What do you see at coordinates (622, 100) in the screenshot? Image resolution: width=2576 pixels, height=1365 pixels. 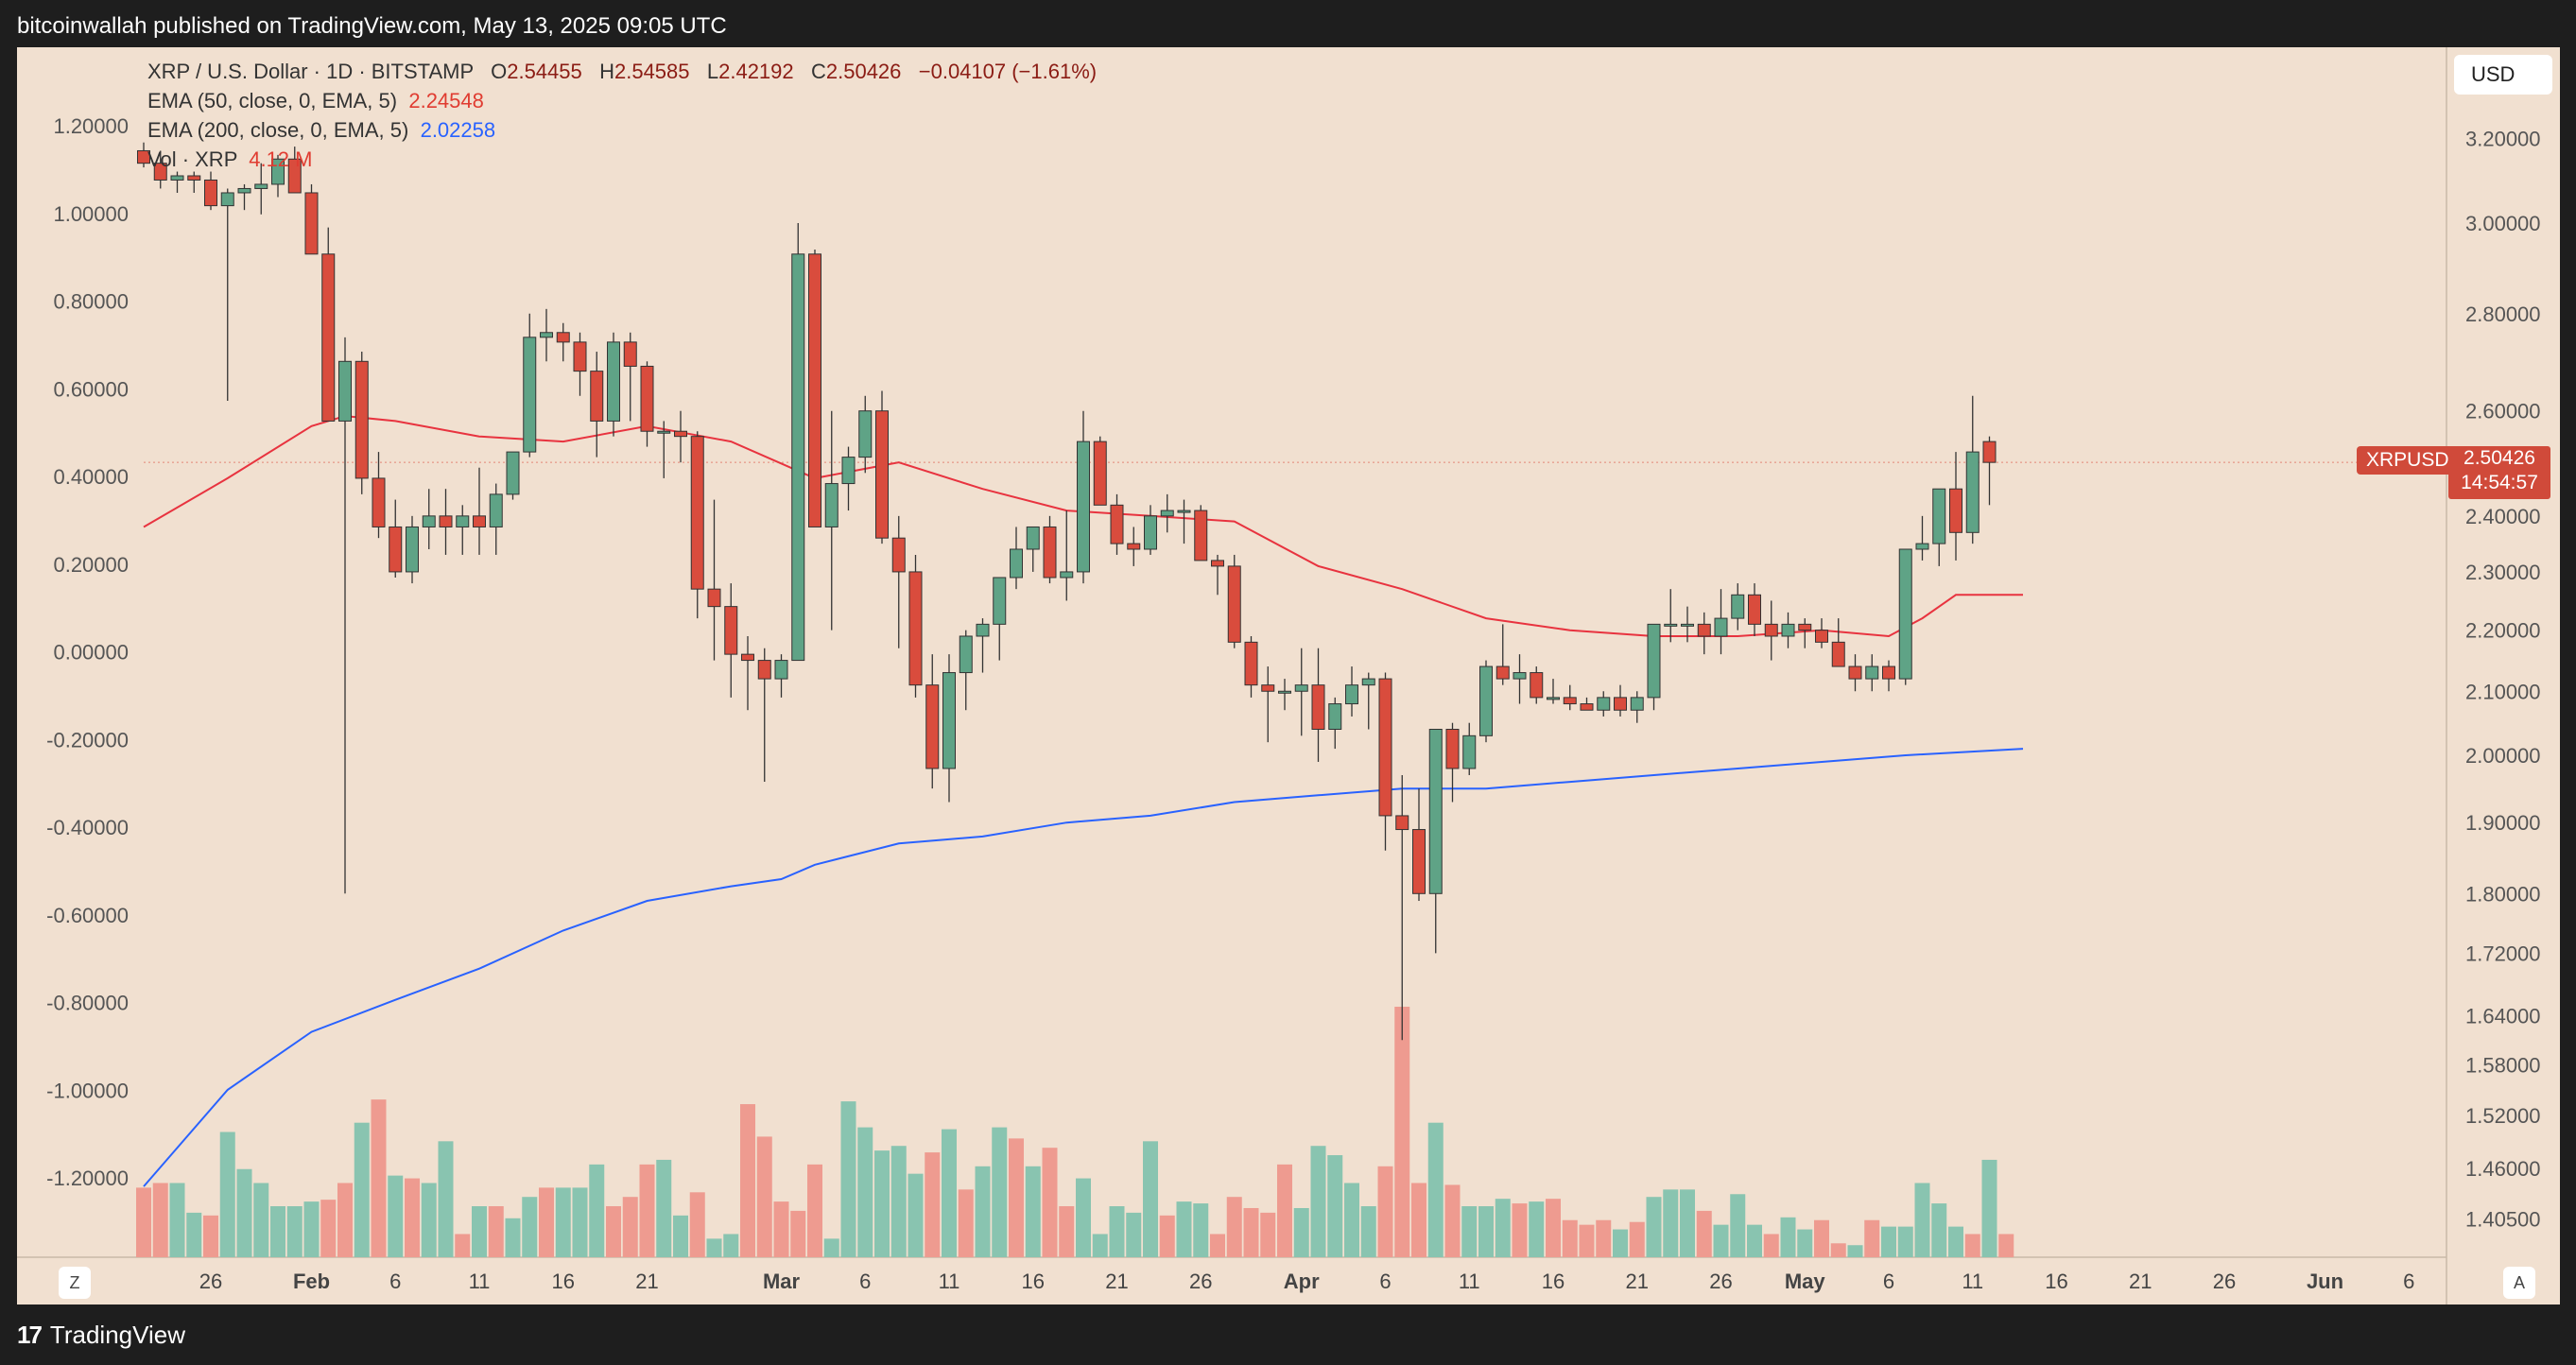 I see `legend-ema50-row: EMA (50, close, 0, EMA, 5) 2.24548` at bounding box center [622, 100].